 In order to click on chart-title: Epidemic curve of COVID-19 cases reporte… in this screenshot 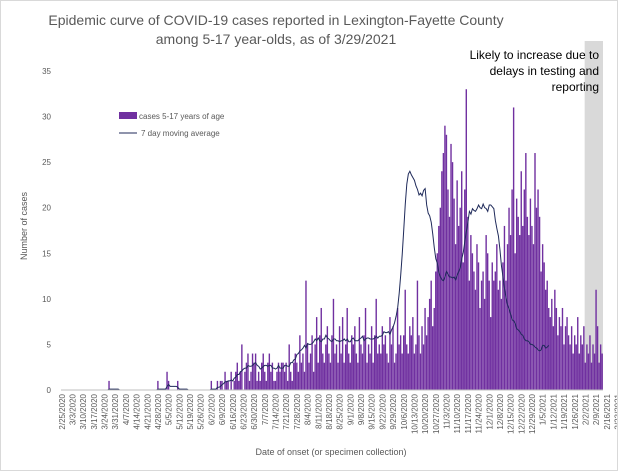, I will do `click(276, 29)`.